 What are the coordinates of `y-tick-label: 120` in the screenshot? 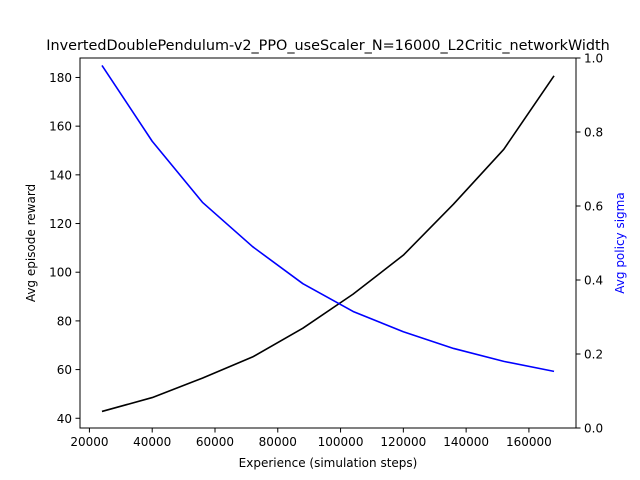 It's located at (60, 224).